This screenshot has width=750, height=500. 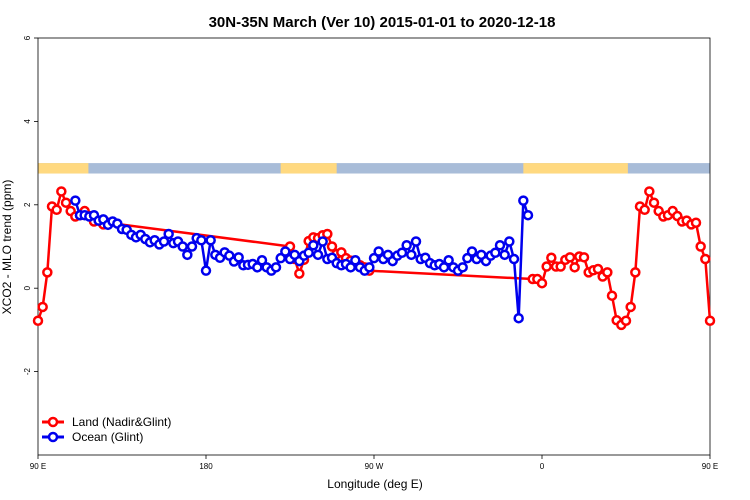 What do you see at coordinates (121, 422) in the screenshot?
I see `legend-land-label: Land (Nadir&Glint)` at bounding box center [121, 422].